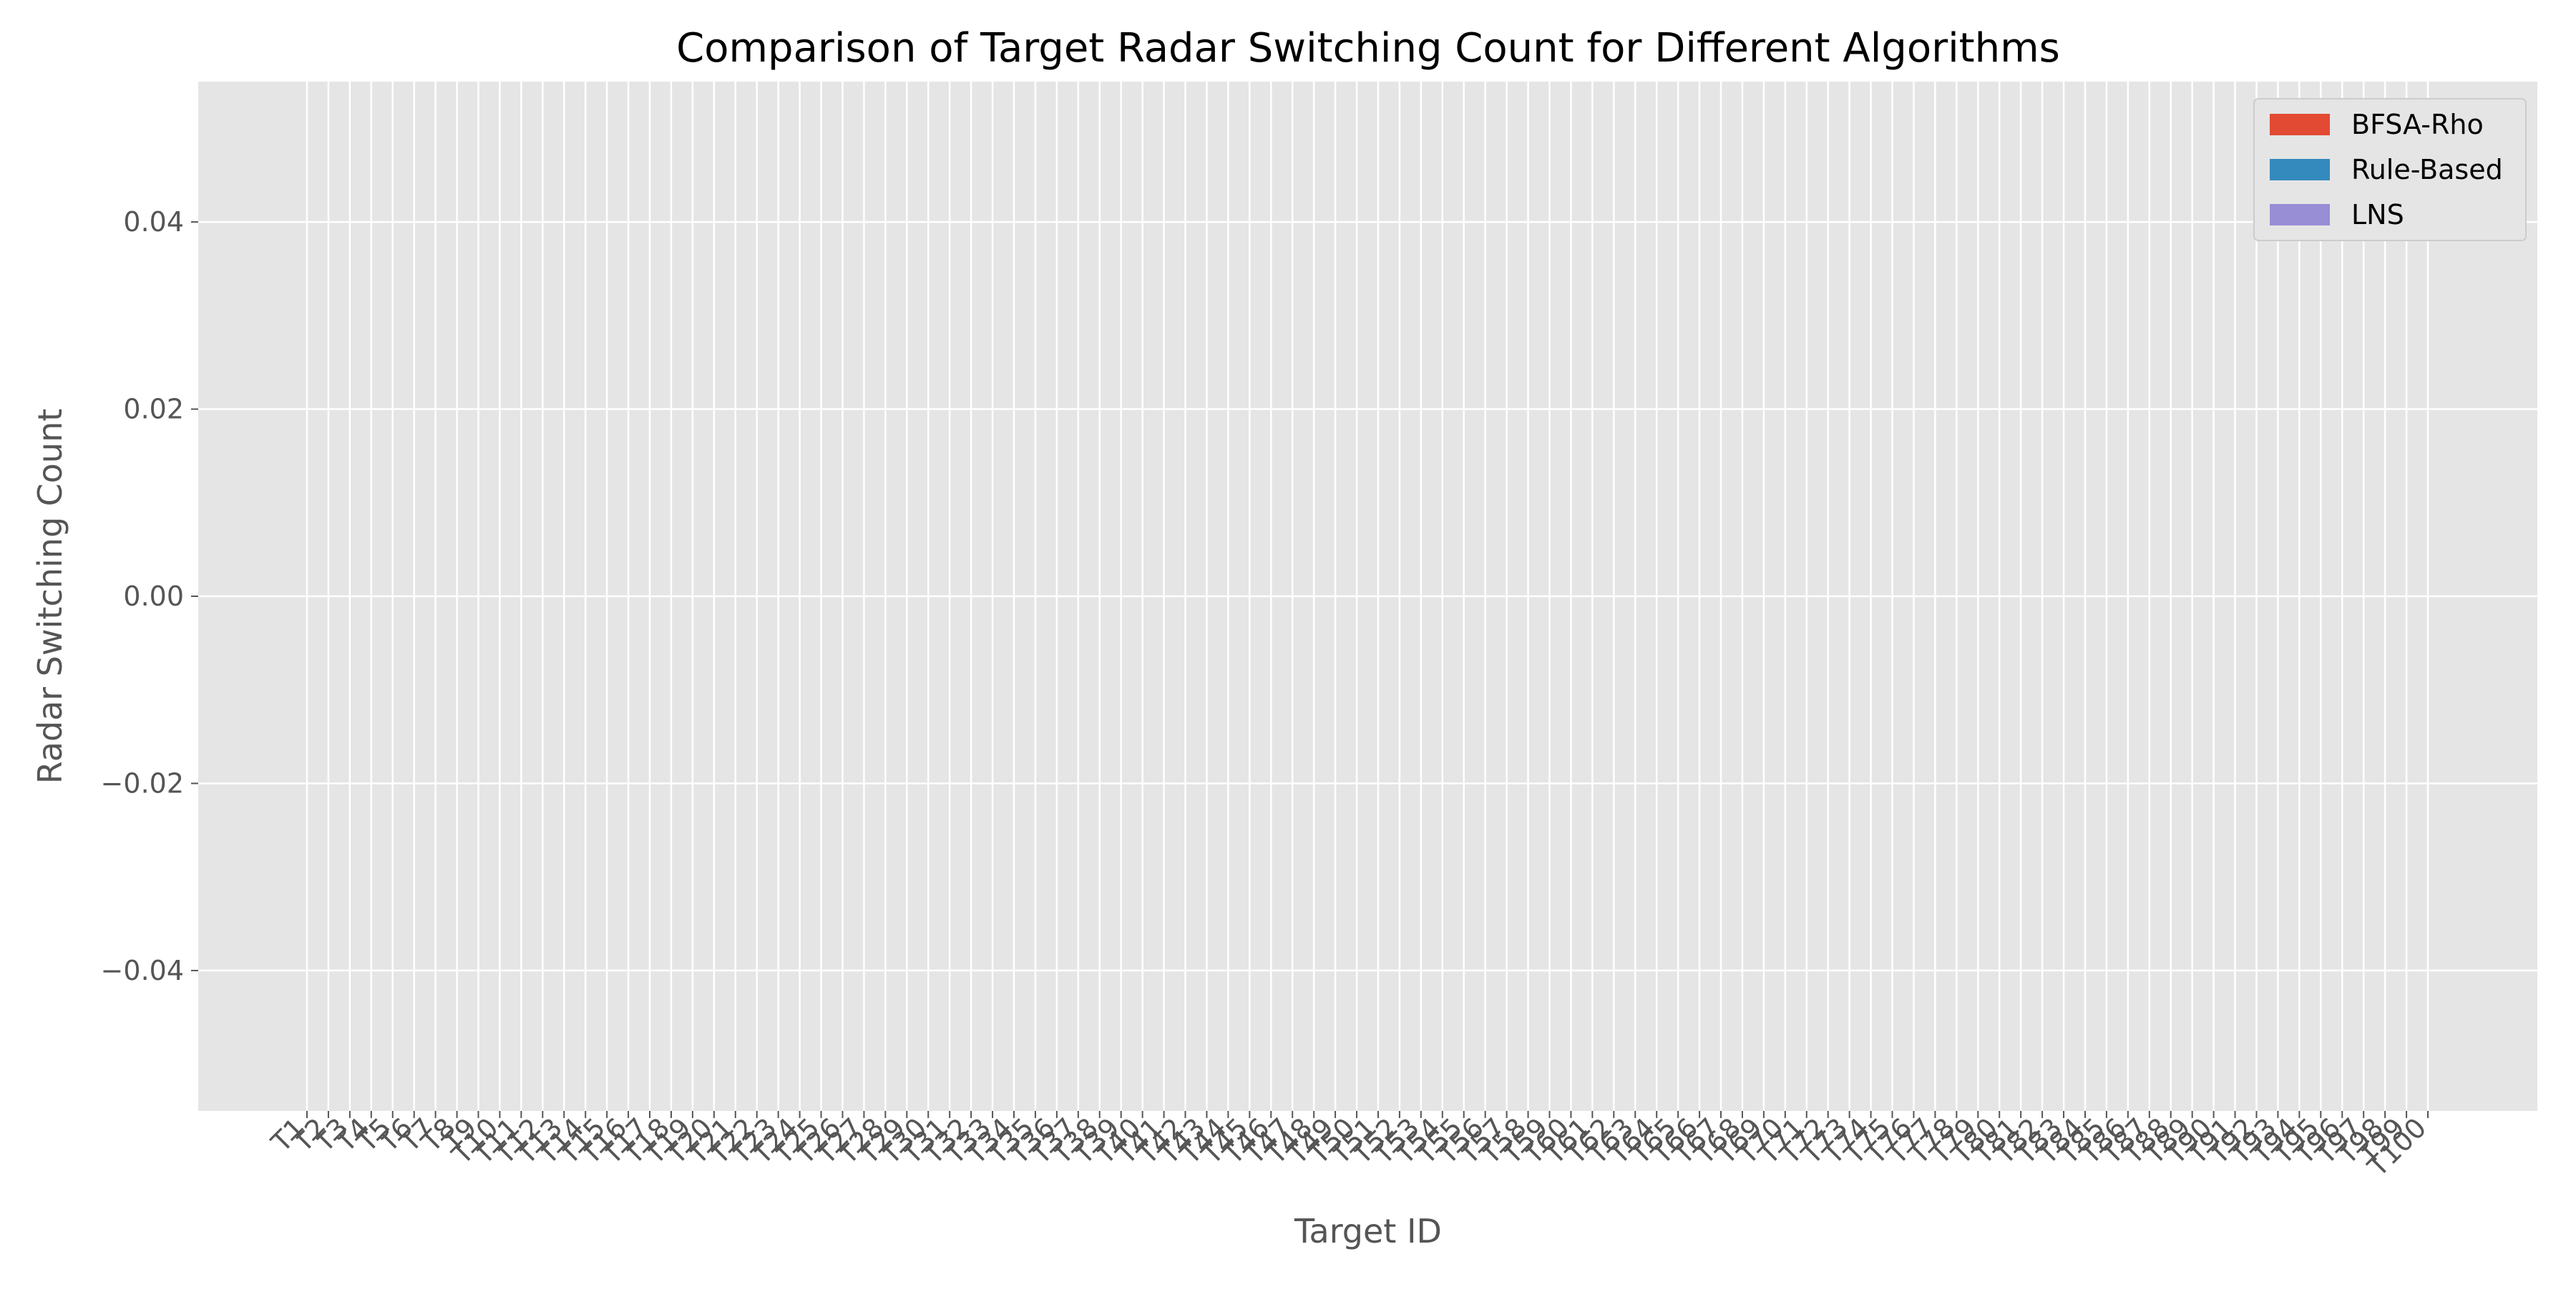 The image size is (2576, 1292). What do you see at coordinates (2417, 124) in the screenshot?
I see `legend-label: BFSA-Rho` at bounding box center [2417, 124].